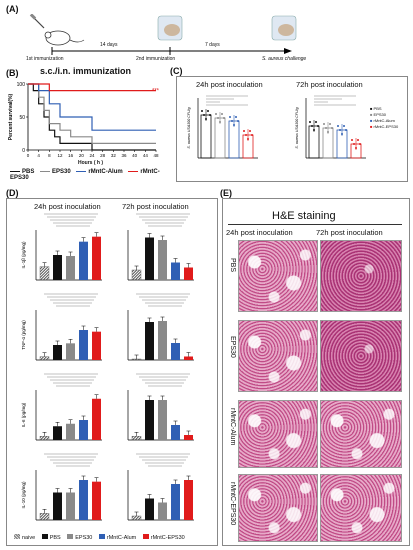  Describe the element at coordinates (61, 172) in the screenshot. I see `legend-eps30: EPS30` at that location.